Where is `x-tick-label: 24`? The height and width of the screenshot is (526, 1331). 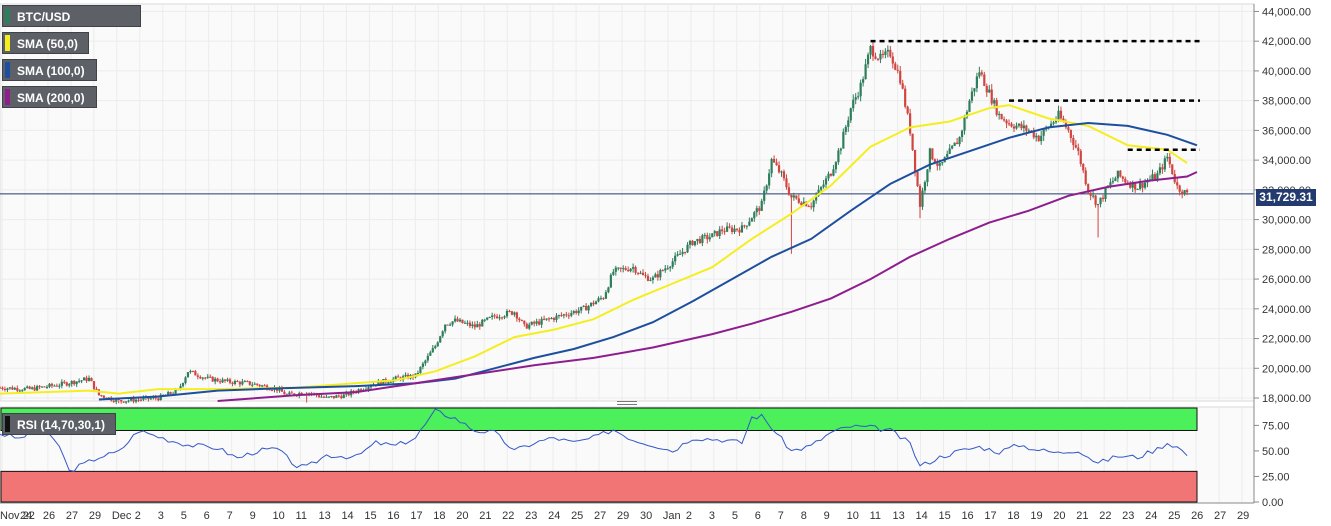 x-tick-label: 24 is located at coordinates (26, 516).